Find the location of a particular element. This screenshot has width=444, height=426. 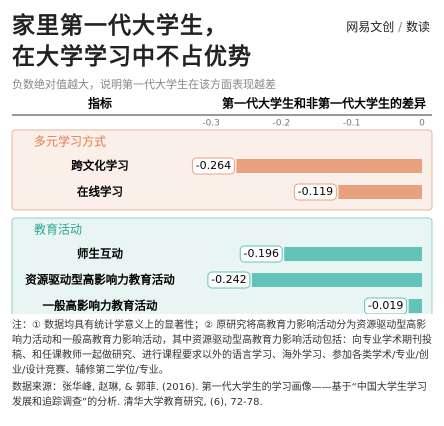

subtitle: 负数绝对值越大，说明第一代大学生在该方面表现越差 is located at coordinates (144, 84).